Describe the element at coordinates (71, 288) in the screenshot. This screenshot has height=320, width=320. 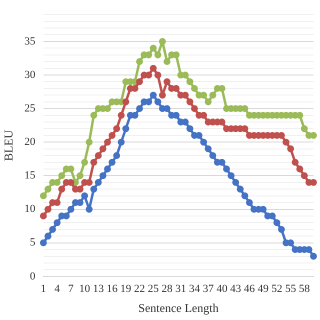
I see `x-tick-label: 7` at that location.